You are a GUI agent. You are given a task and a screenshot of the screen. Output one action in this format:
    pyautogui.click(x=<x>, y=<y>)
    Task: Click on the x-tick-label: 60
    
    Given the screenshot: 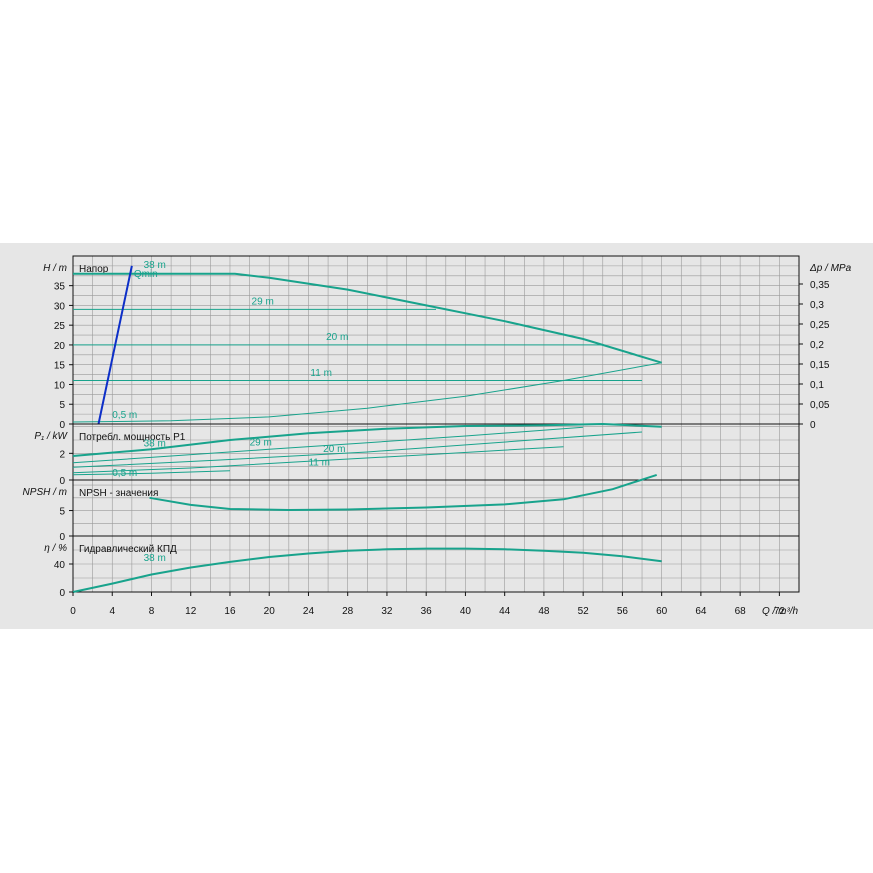 What is the action you would take?
    pyautogui.click(x=662, y=611)
    